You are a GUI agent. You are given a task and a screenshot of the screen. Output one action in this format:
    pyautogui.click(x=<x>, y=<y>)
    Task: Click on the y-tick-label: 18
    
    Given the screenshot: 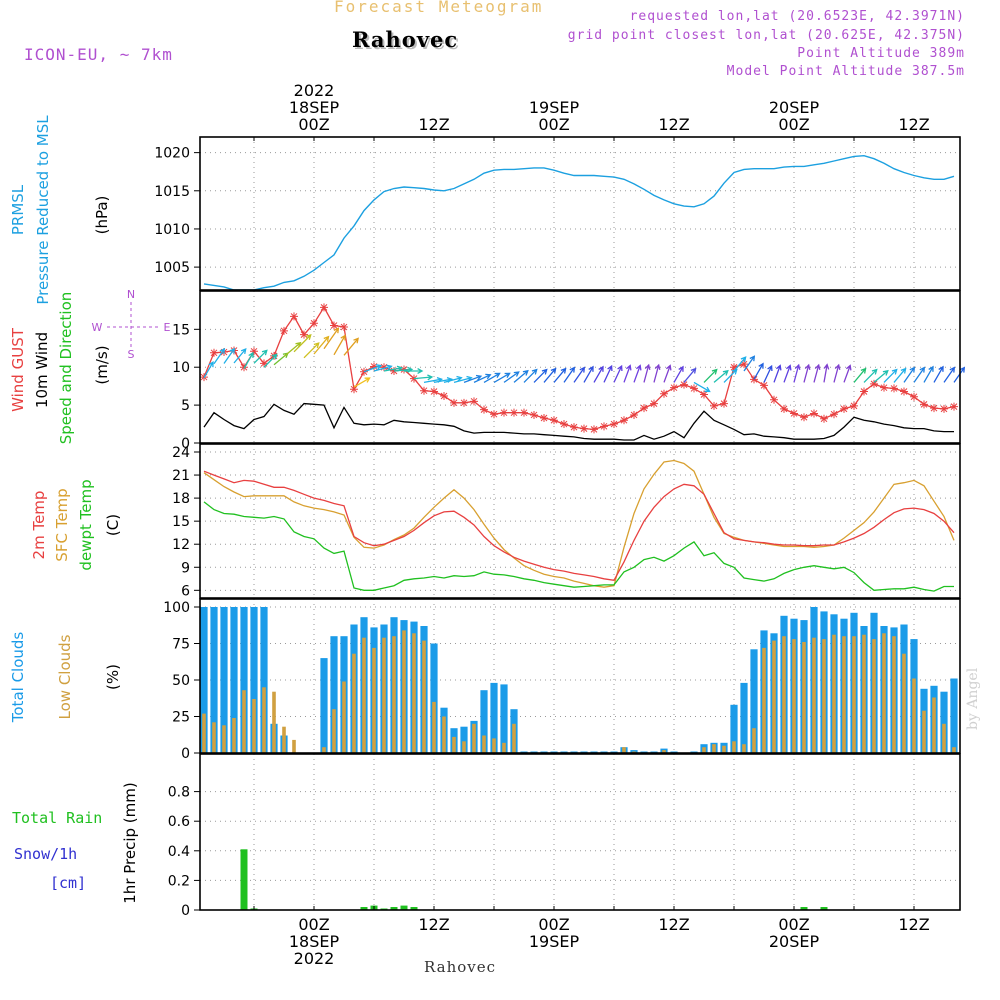 What is the action you would take?
    pyautogui.click(x=181, y=499)
    